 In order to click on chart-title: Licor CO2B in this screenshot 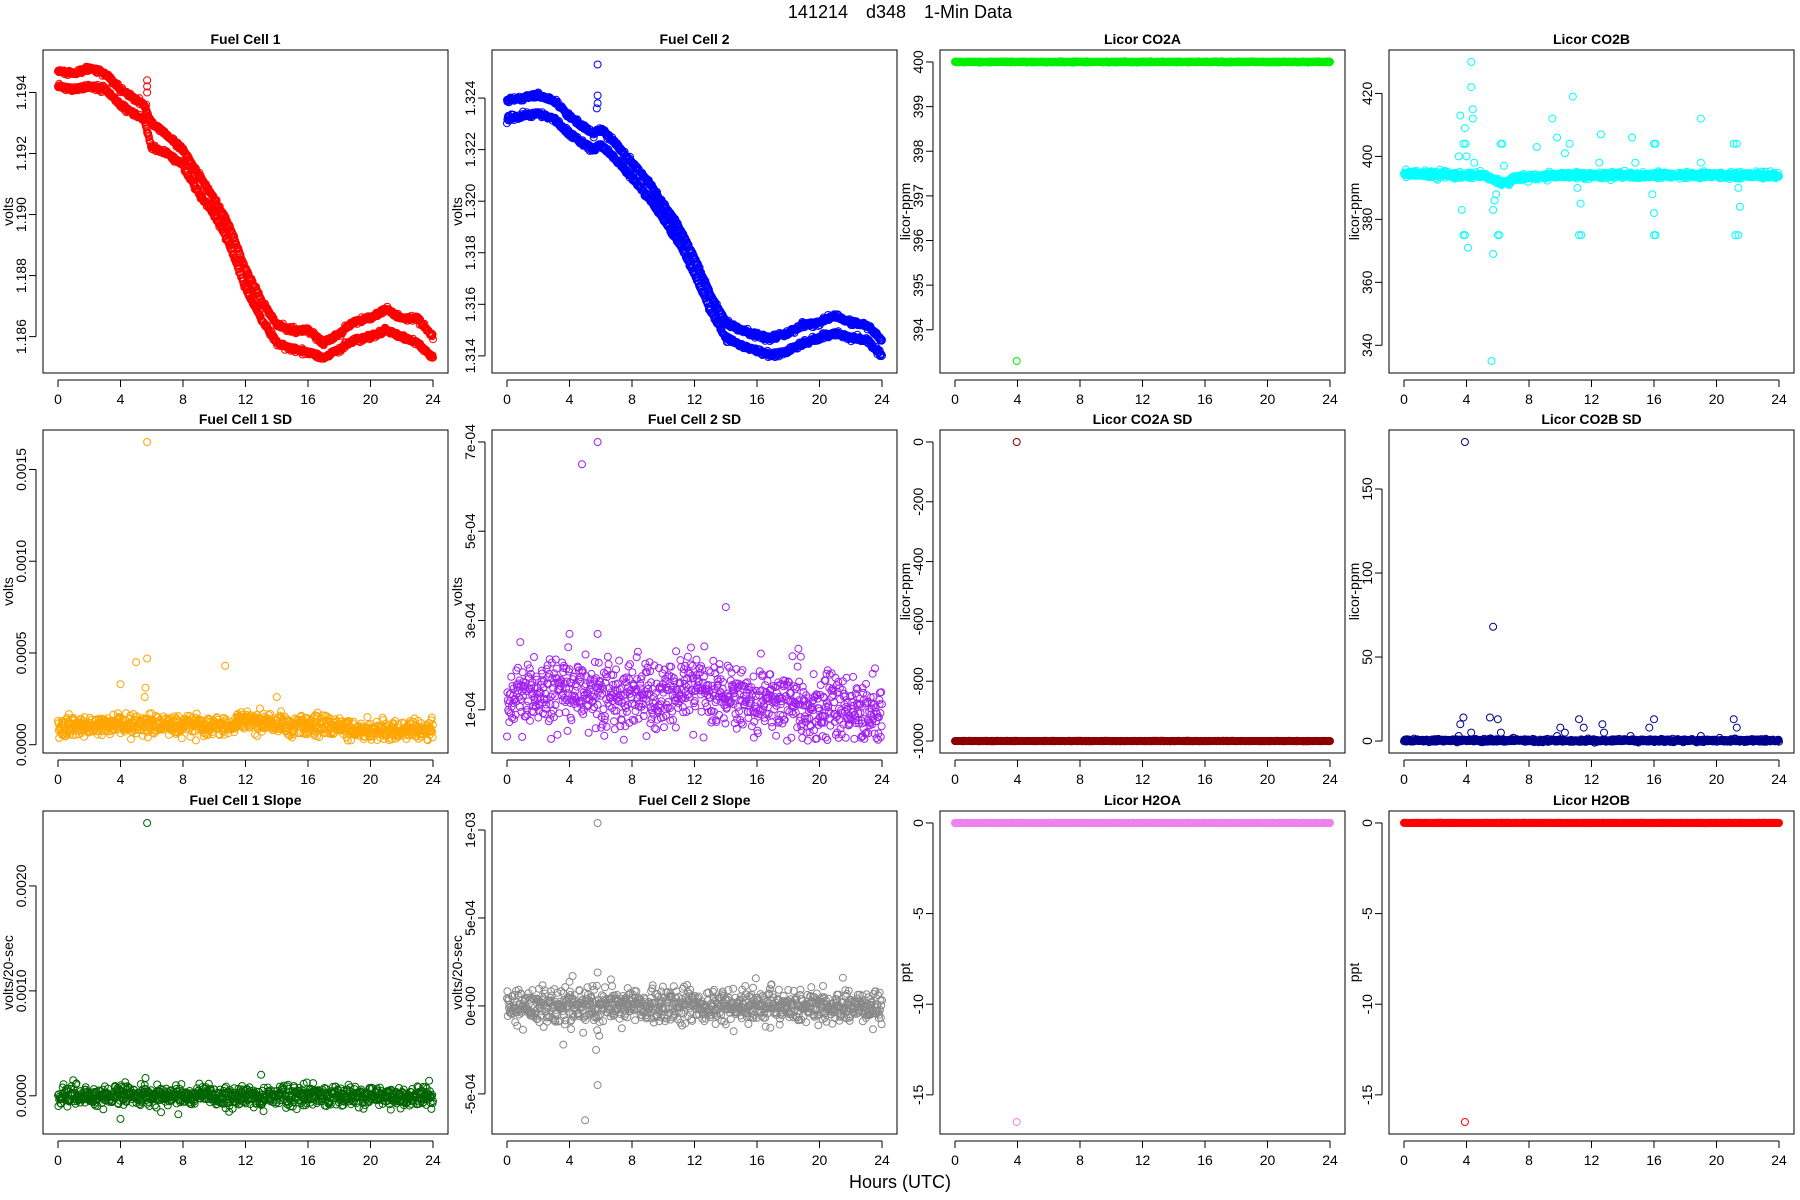, I will do `click(1591, 39)`.